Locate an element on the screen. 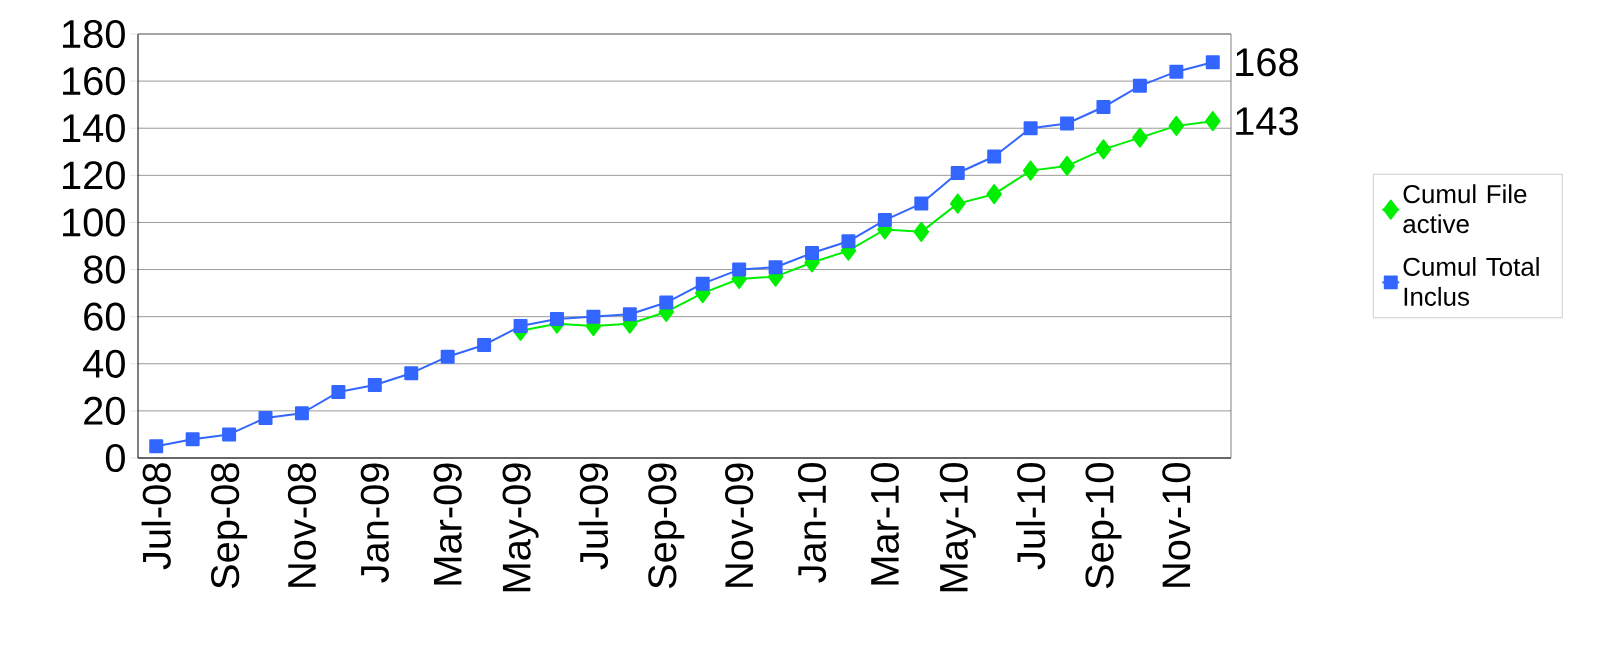 This screenshot has width=1608, height=667. legend-label: Cumul File active is located at coordinates (1465, 209).